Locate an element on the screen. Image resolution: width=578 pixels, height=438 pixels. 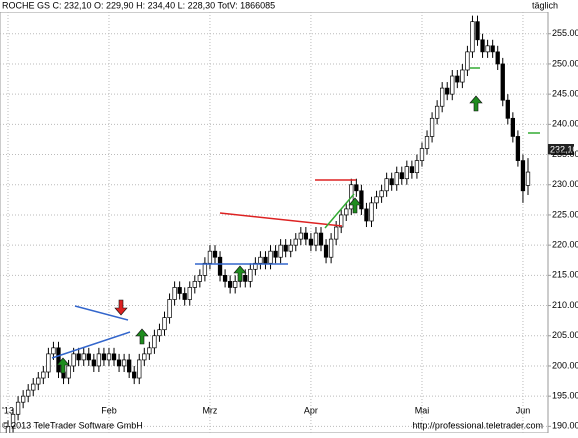
last-price-box is located at coordinates (561, 149).